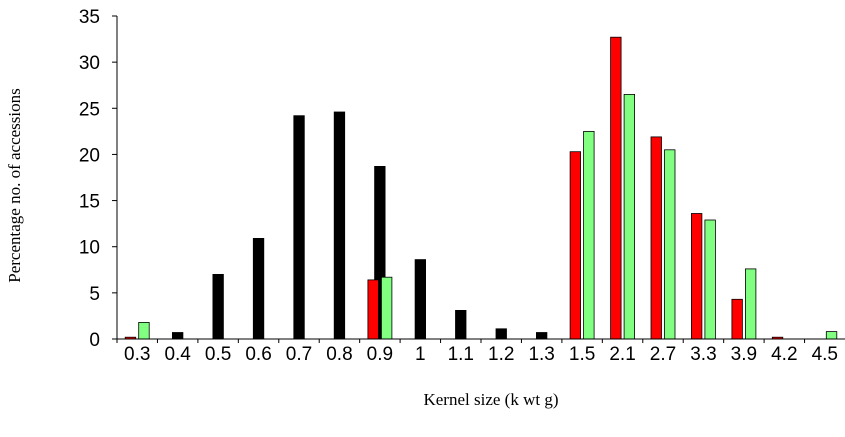  I want to click on y-tick-label: 5, so click(94, 294).